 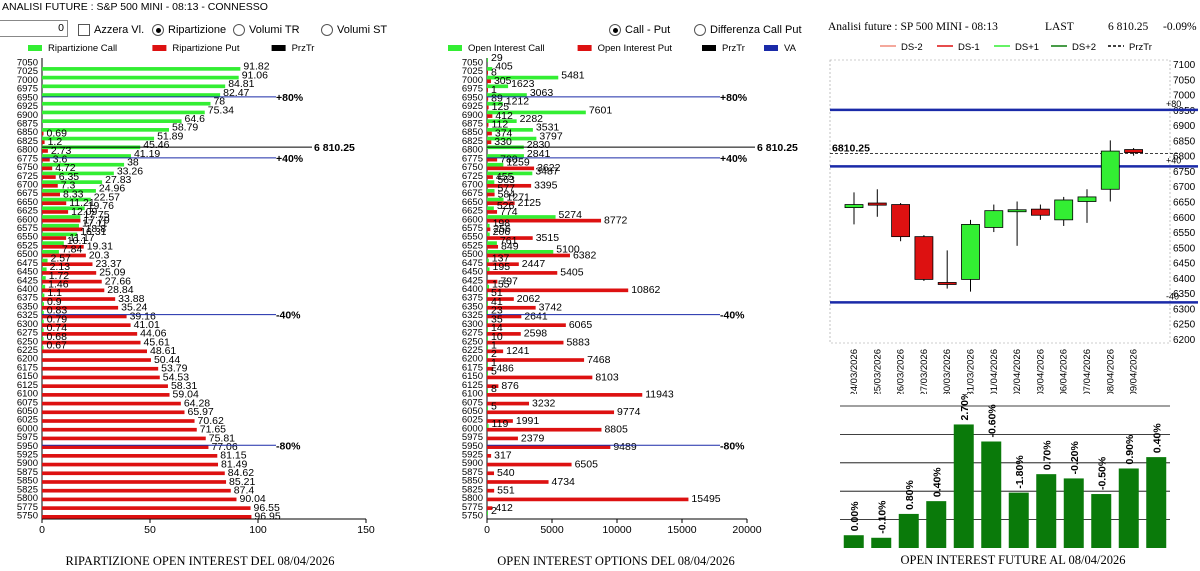 I want to click on put-value-label: 876, so click(x=510, y=386).